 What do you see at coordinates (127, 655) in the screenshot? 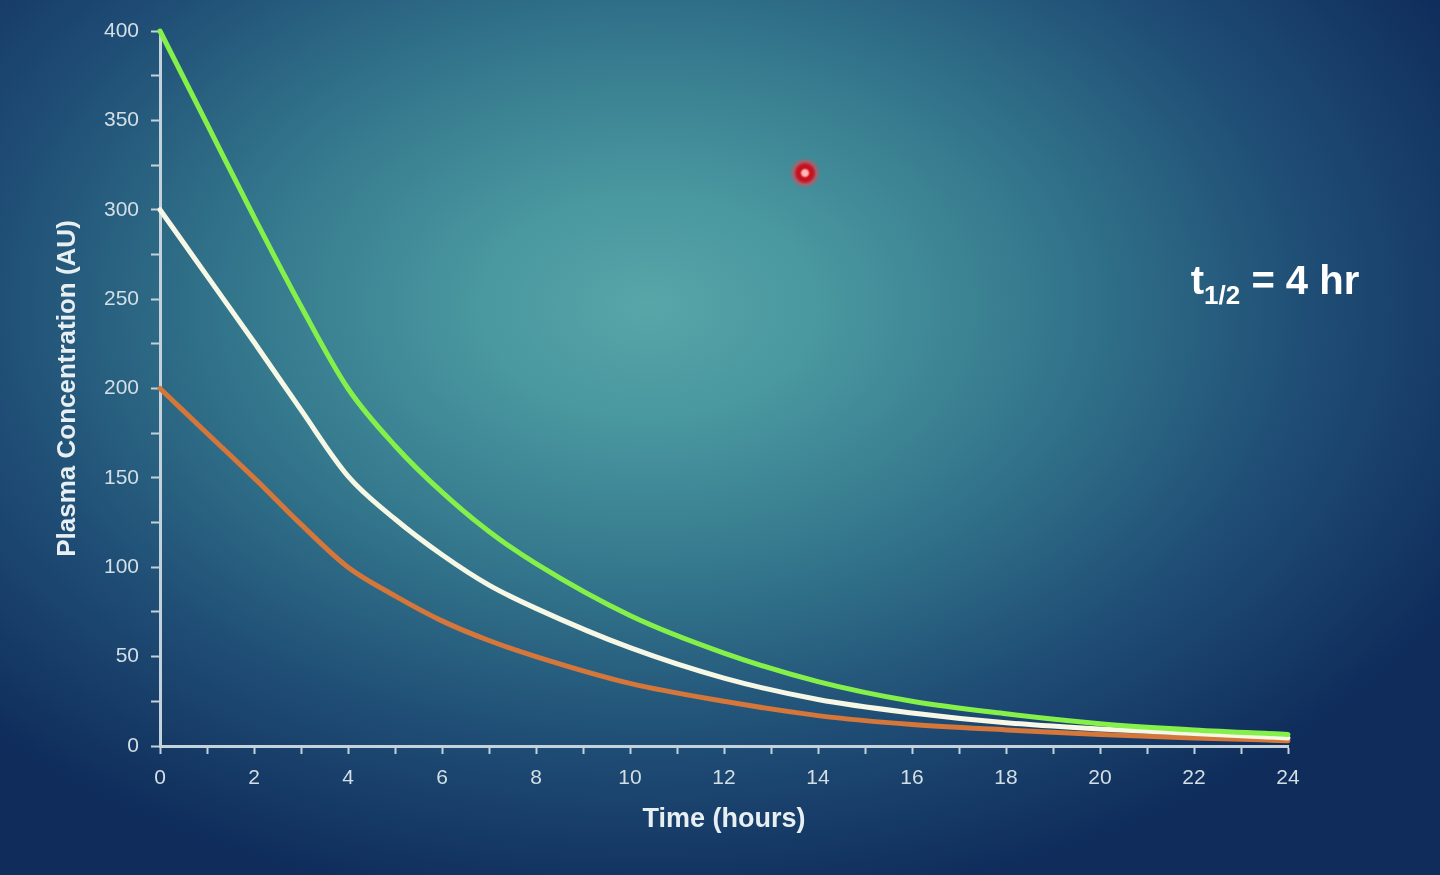
I see `y-tick-label: 50` at bounding box center [127, 655].